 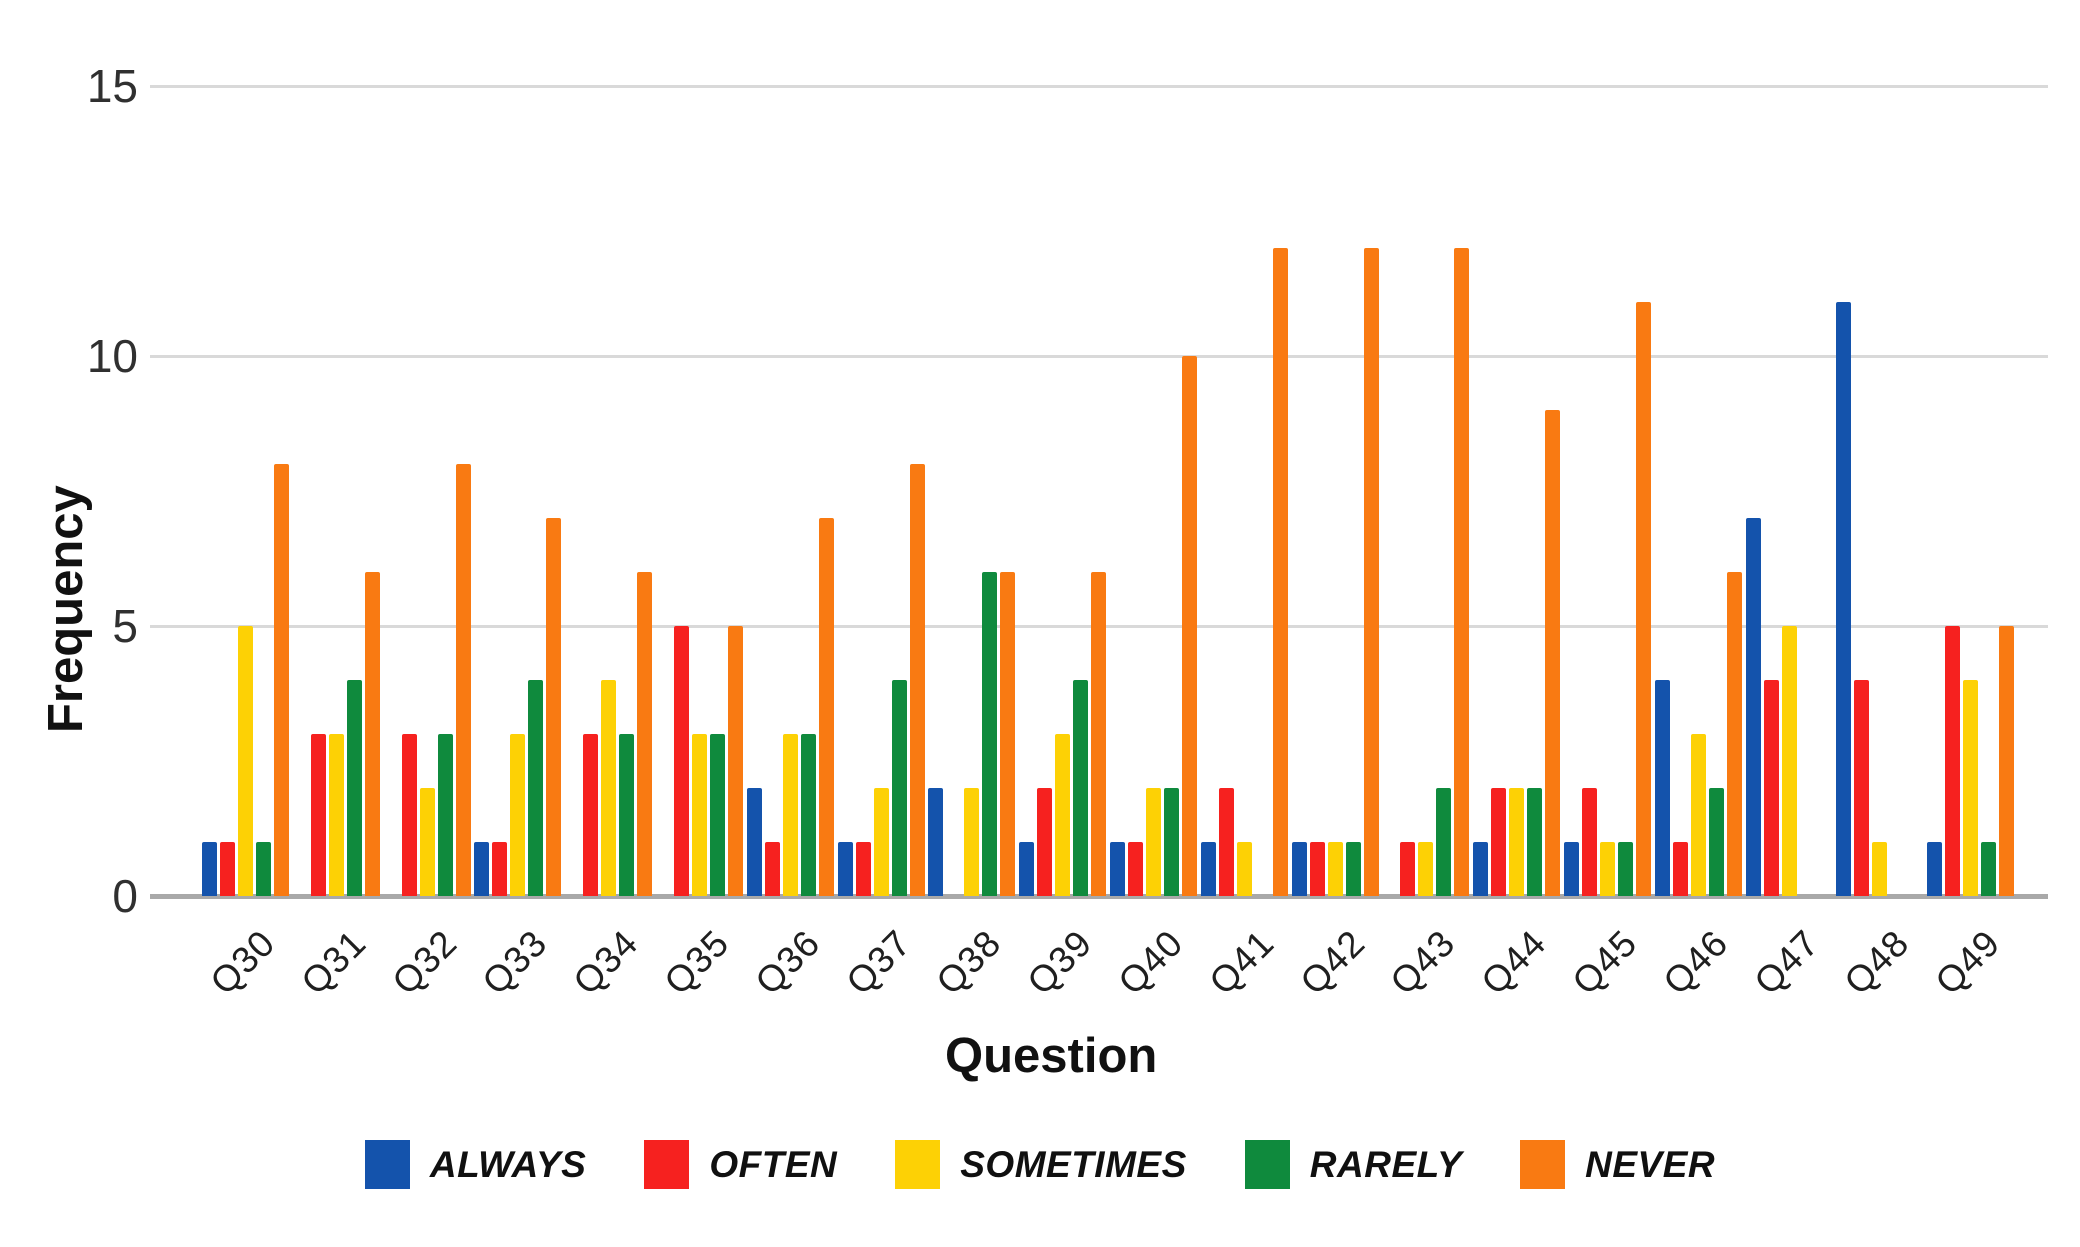 What do you see at coordinates (1643, 599) in the screenshot?
I see `bar-q45-never` at bounding box center [1643, 599].